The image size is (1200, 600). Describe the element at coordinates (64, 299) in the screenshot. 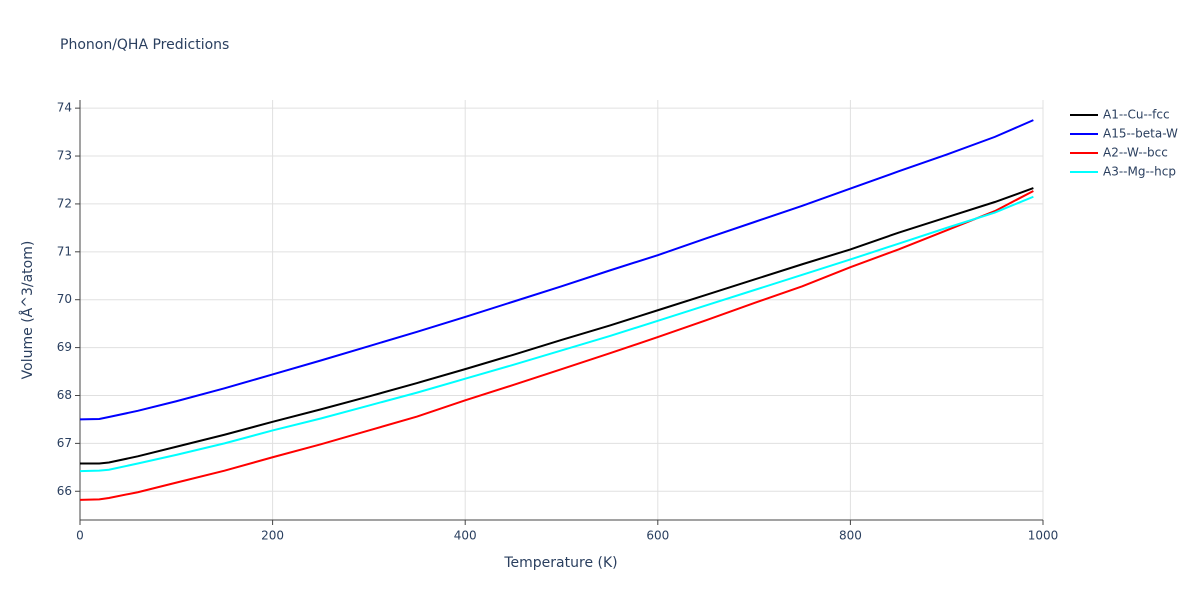

I see `y-tick-label: 70` at that location.